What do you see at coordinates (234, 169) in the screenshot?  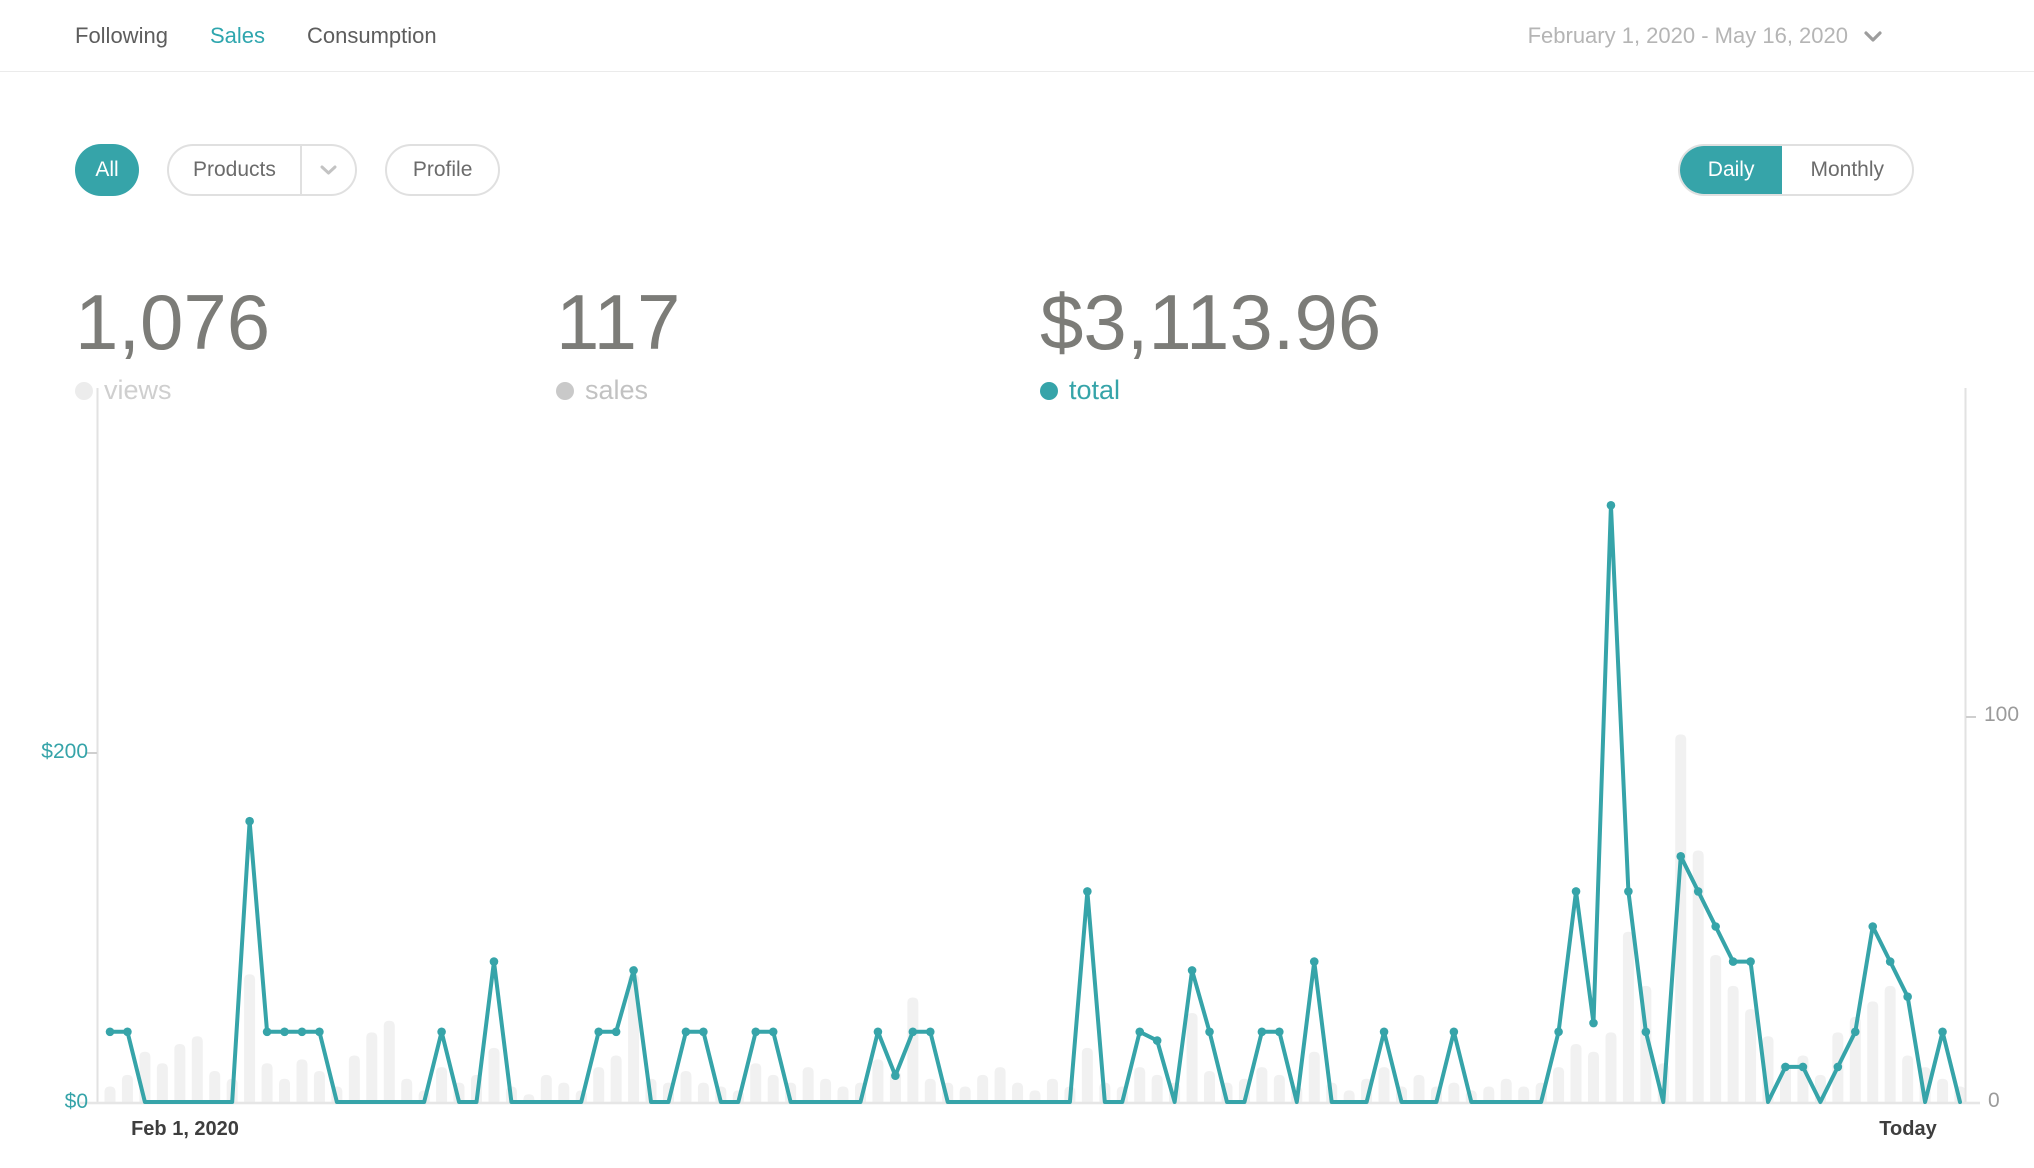 I see `filter-products-label: Products` at bounding box center [234, 169].